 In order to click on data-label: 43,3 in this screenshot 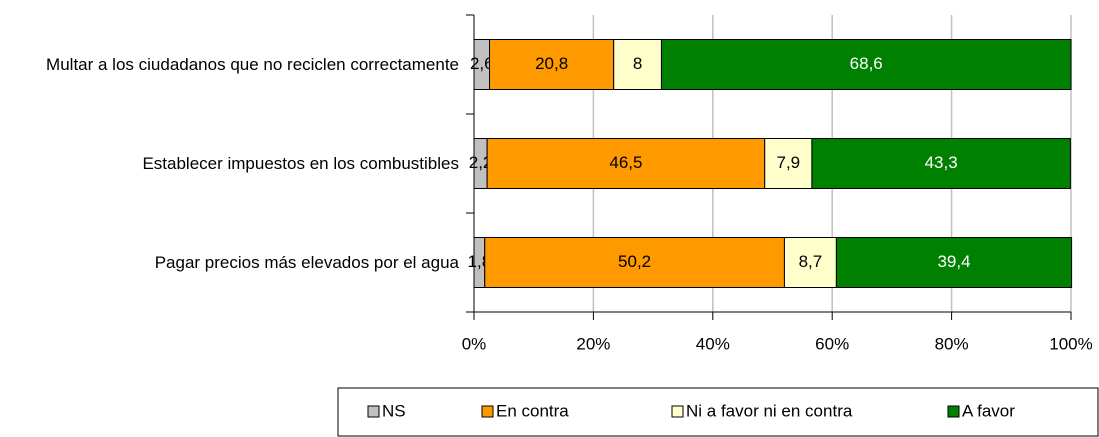, I will do `click(941, 162)`.